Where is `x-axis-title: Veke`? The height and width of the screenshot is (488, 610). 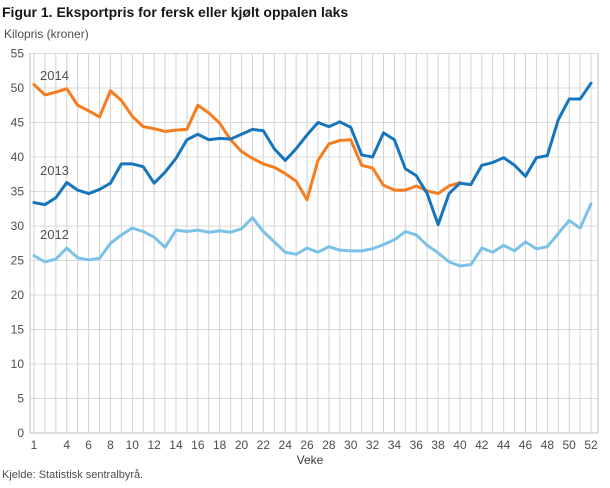 x-axis-title: Veke is located at coordinates (310, 460).